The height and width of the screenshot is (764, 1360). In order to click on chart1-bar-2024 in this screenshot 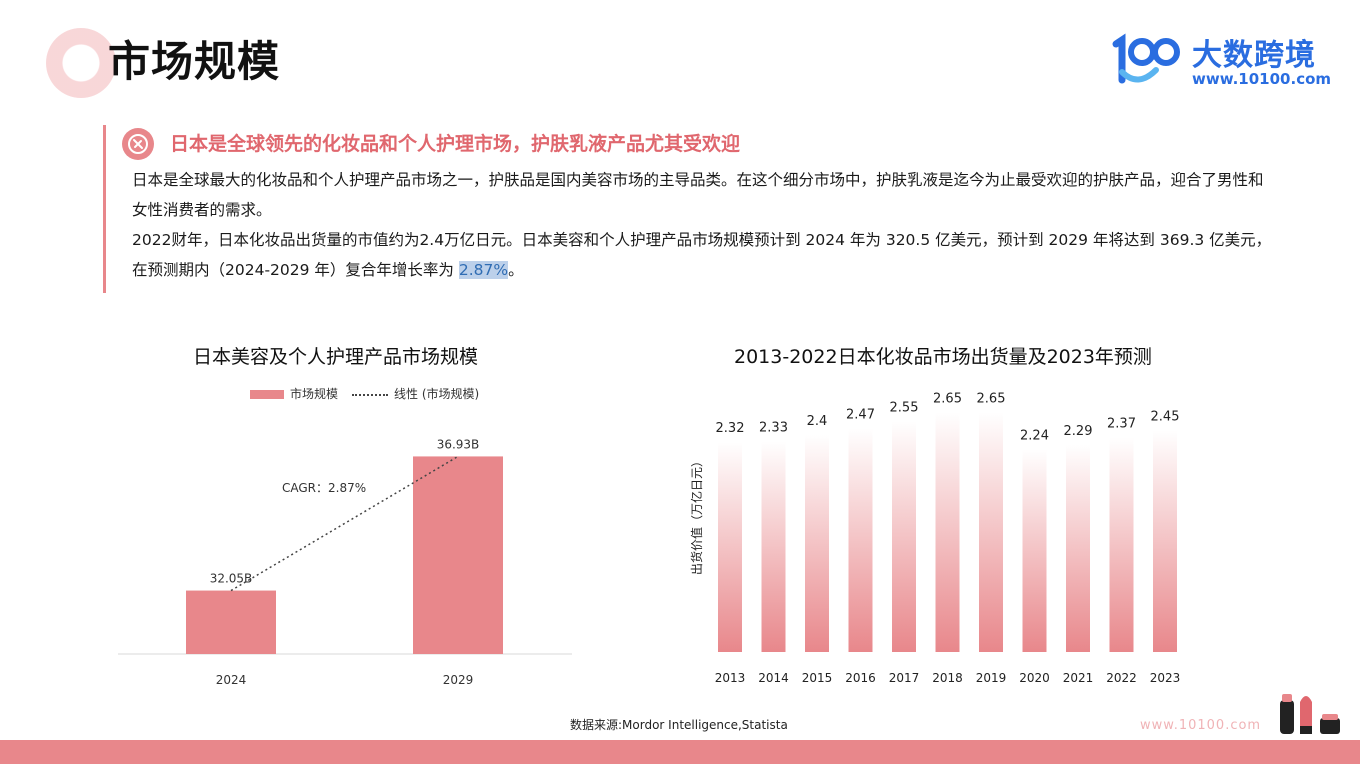, I will do `click(231, 622)`.